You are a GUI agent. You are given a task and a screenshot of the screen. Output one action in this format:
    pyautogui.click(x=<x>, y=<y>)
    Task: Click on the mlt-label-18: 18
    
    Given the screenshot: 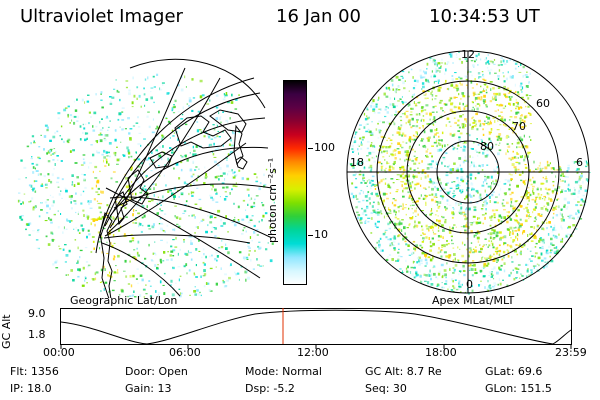 What is the action you would take?
    pyautogui.click(x=357, y=162)
    